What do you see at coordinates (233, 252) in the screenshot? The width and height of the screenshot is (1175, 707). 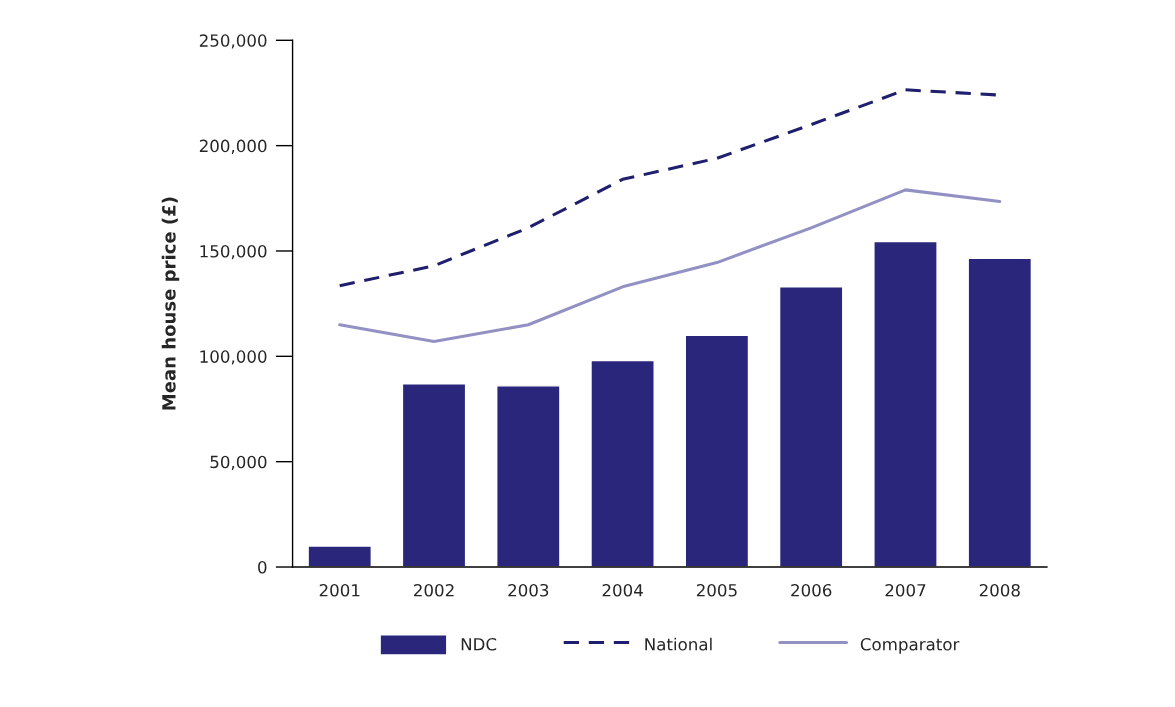 I see `y-tick-label: 150,000` at bounding box center [233, 252].